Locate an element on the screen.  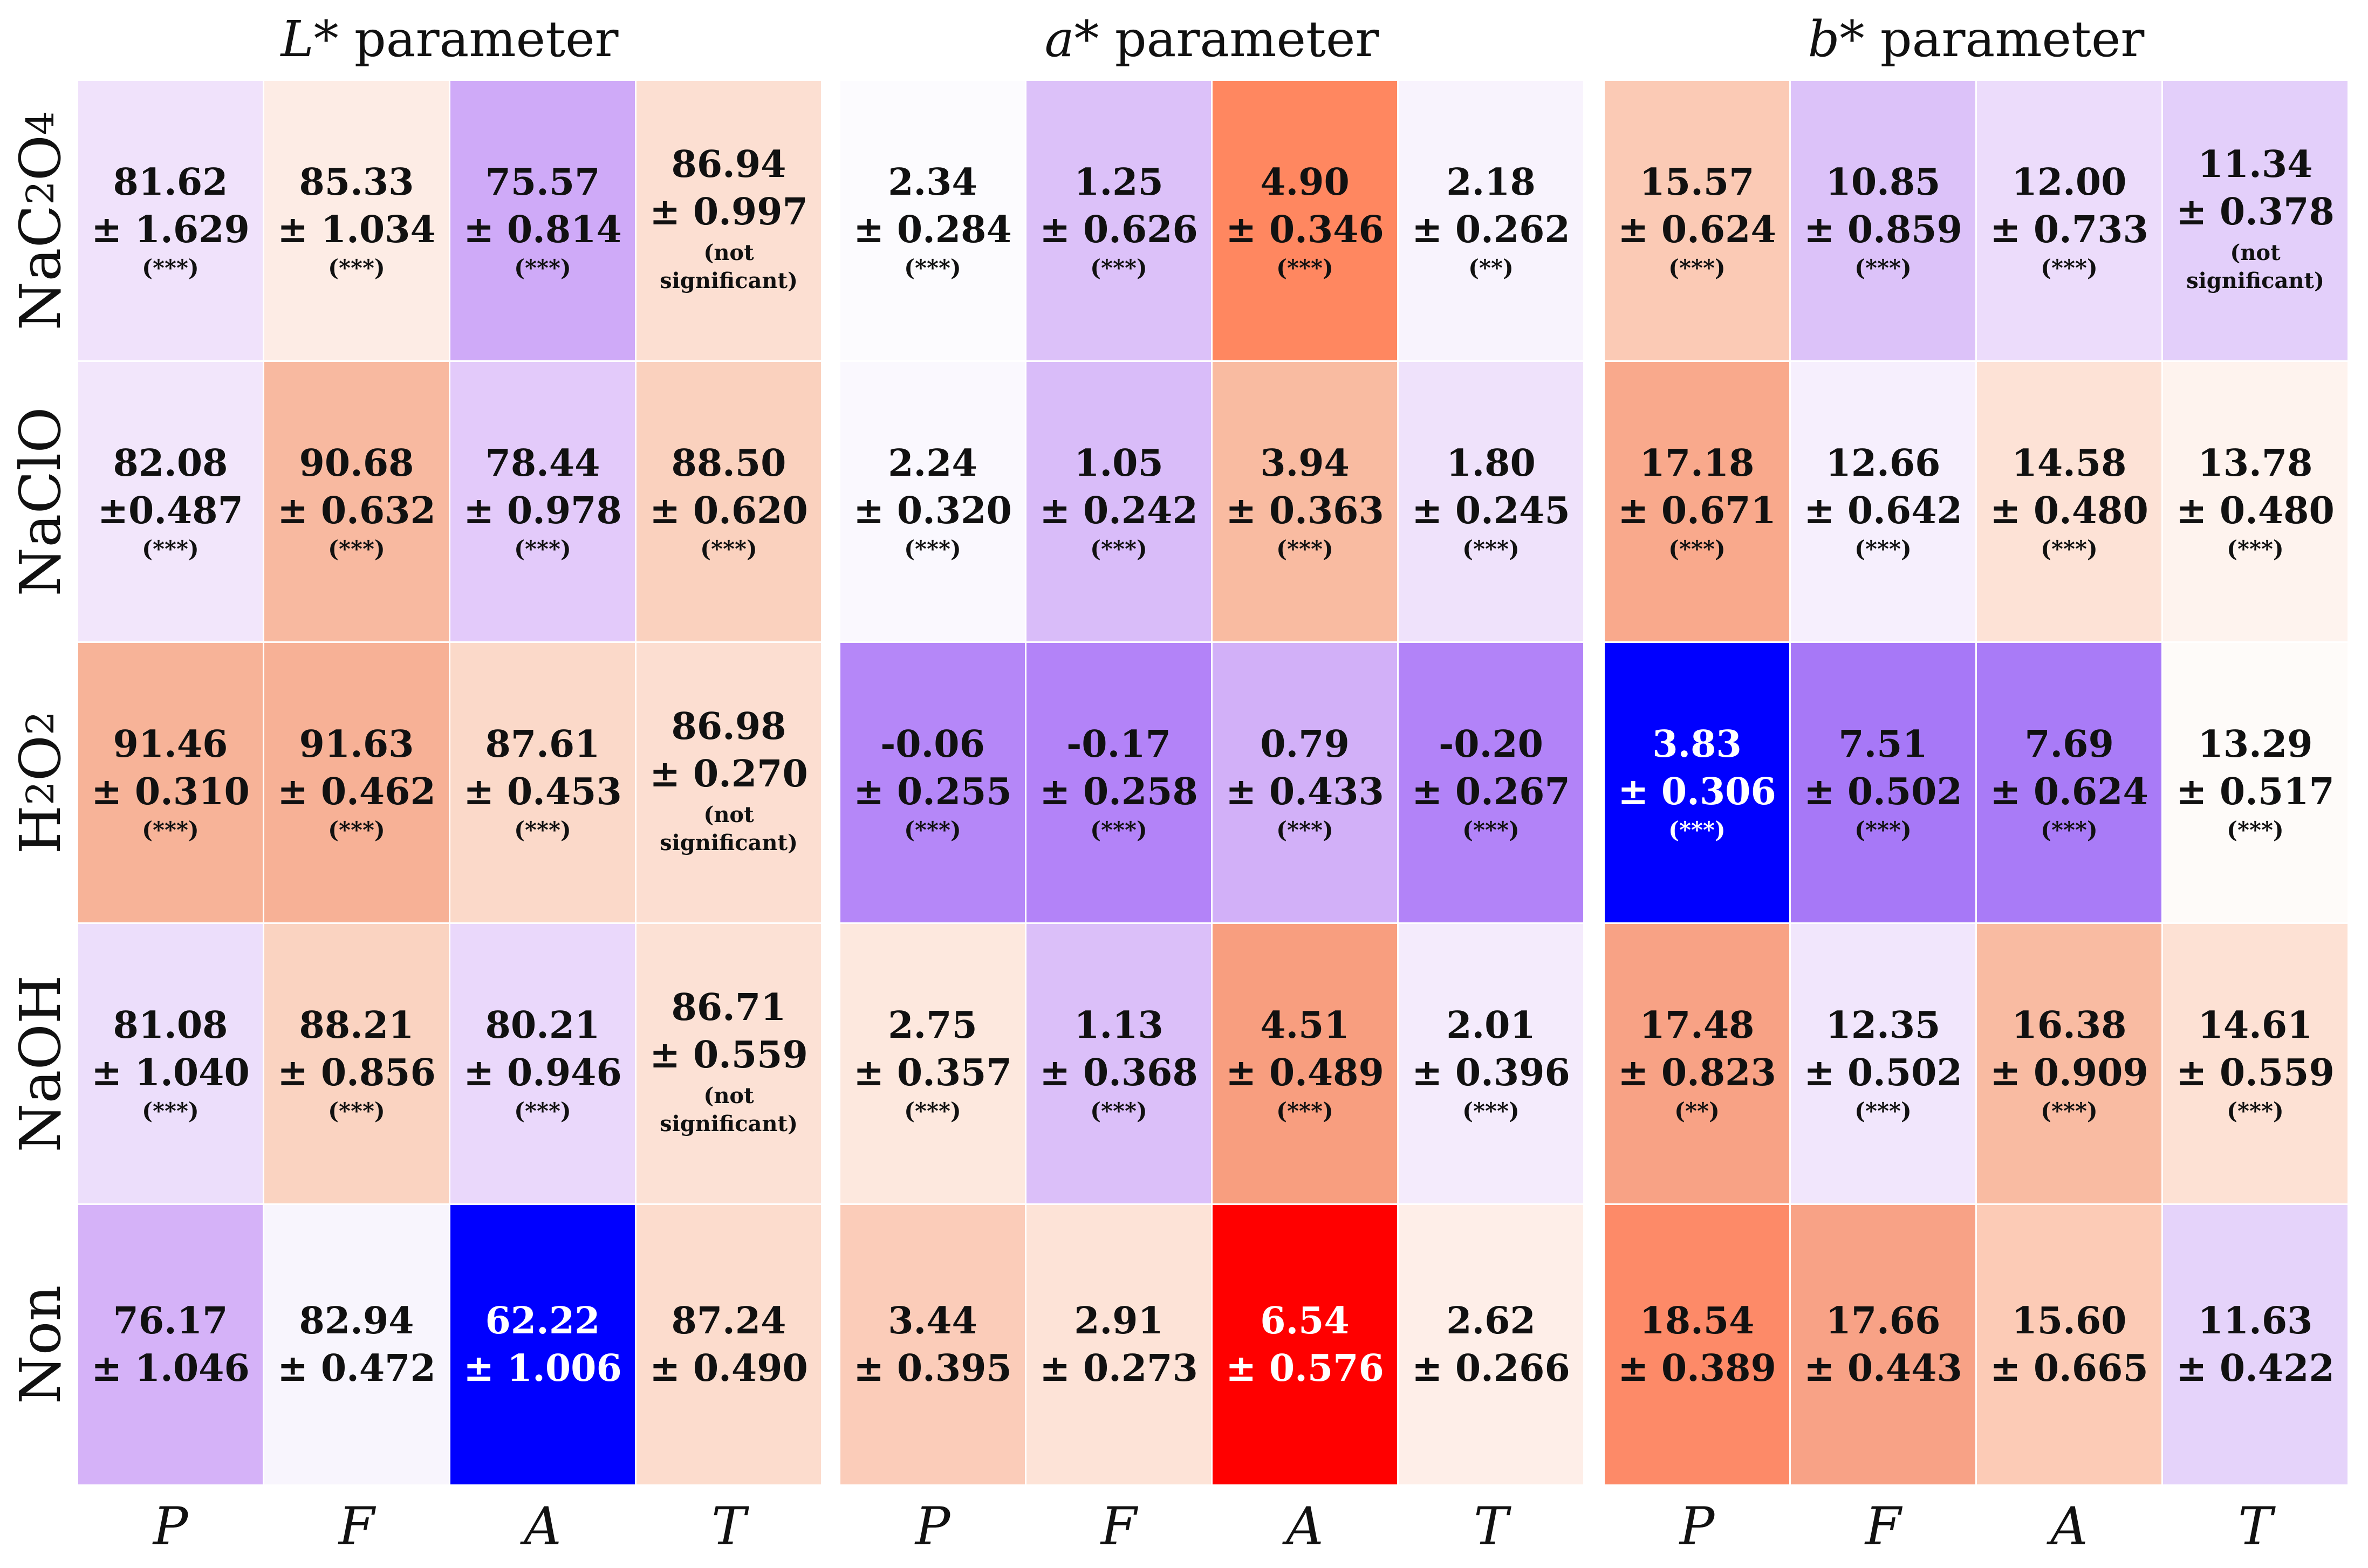
cell-value: 14.61 is located at coordinates (2255, 1025).